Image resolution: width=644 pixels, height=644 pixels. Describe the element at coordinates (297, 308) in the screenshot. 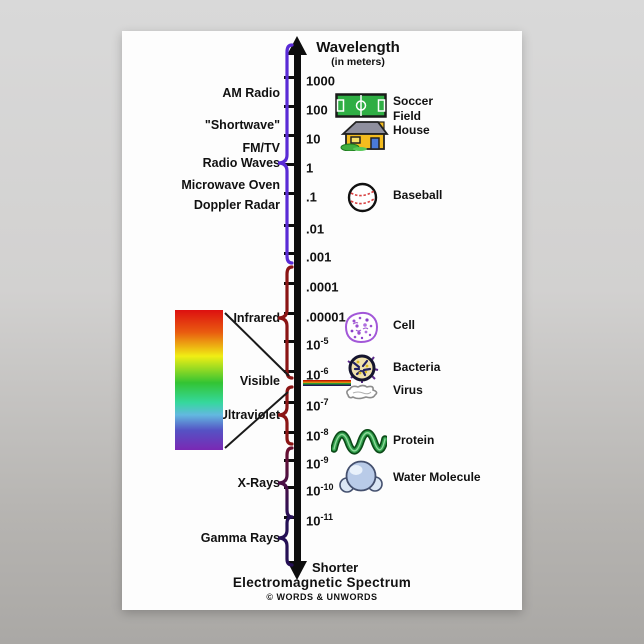

I see `wavelength-axis` at that location.